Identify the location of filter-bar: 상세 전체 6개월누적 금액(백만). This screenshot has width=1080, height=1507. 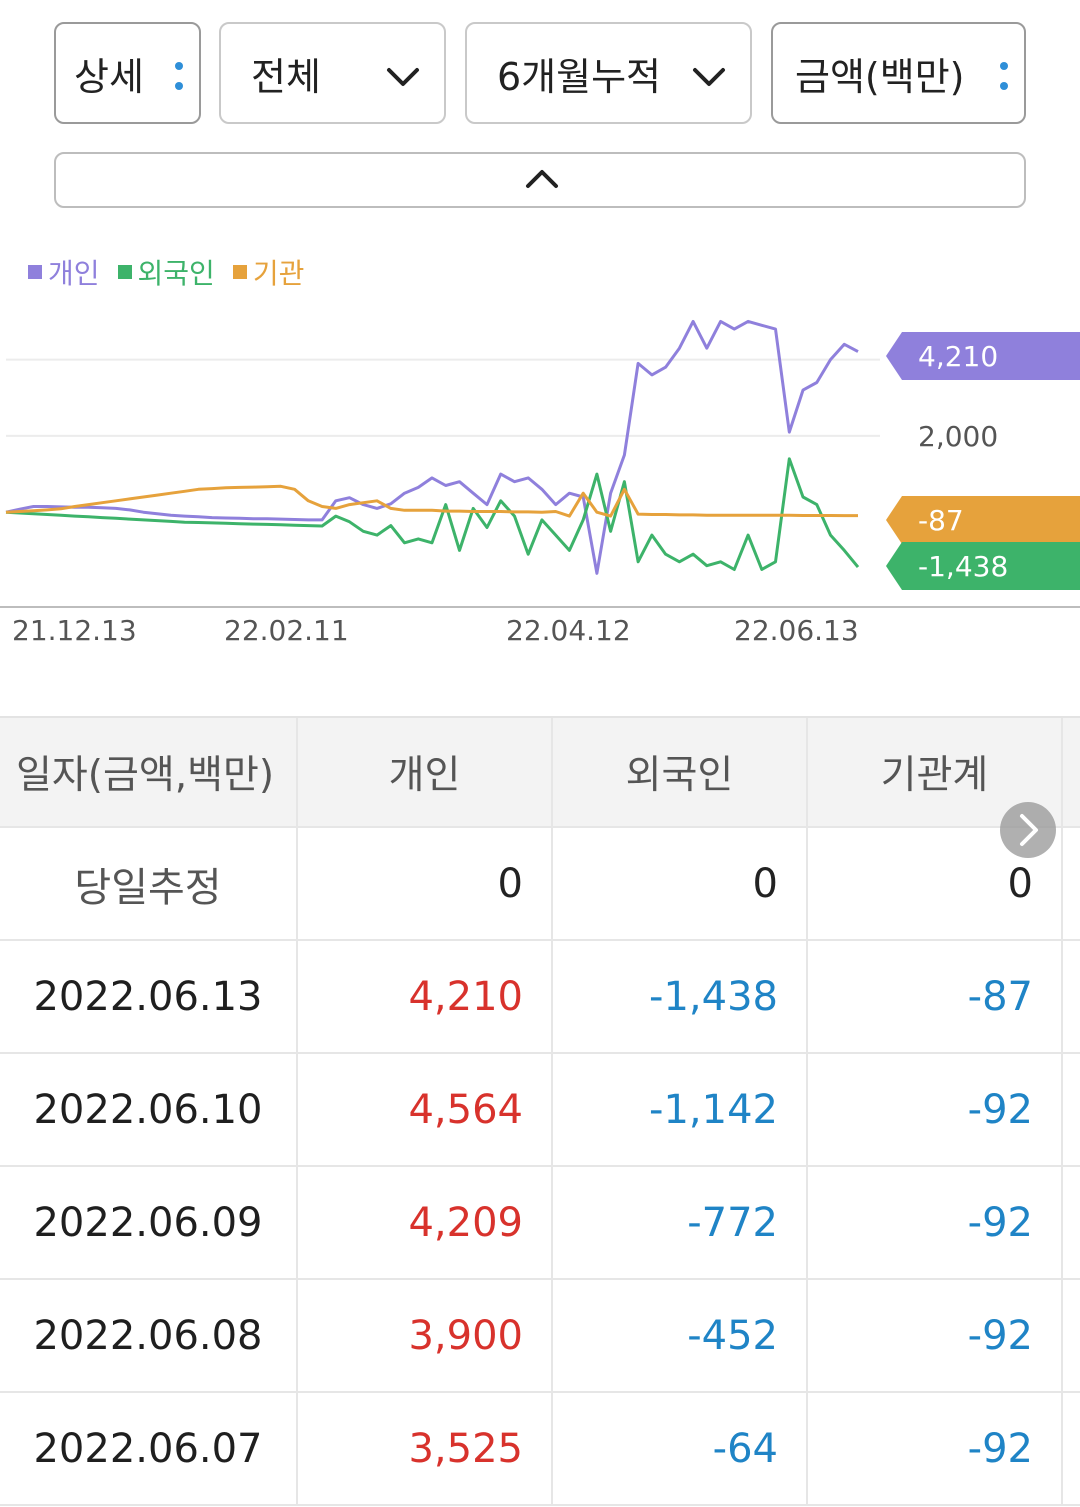
(540, 73).